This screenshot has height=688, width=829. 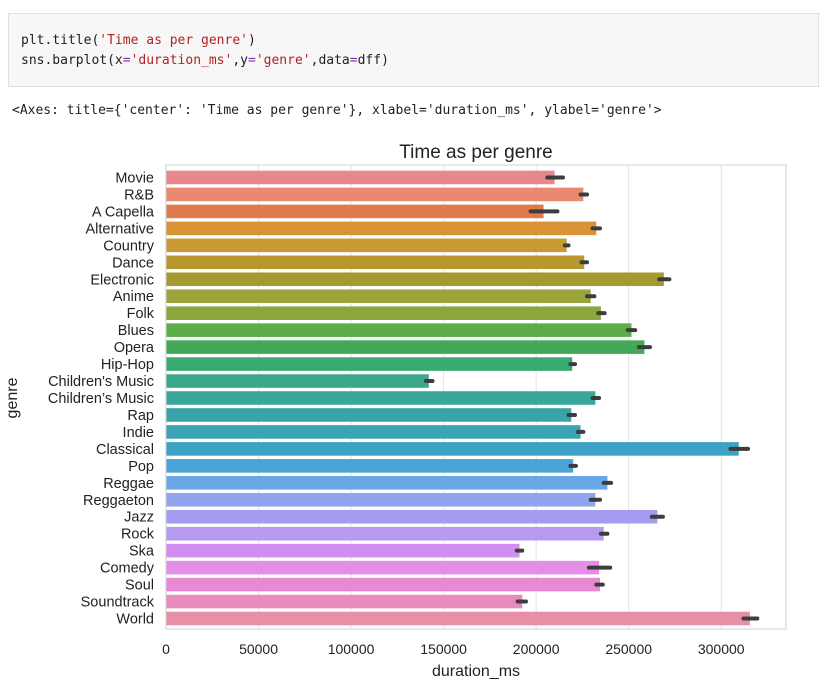 What do you see at coordinates (721, 649) in the screenshot?
I see `x-tick-label: 300000` at bounding box center [721, 649].